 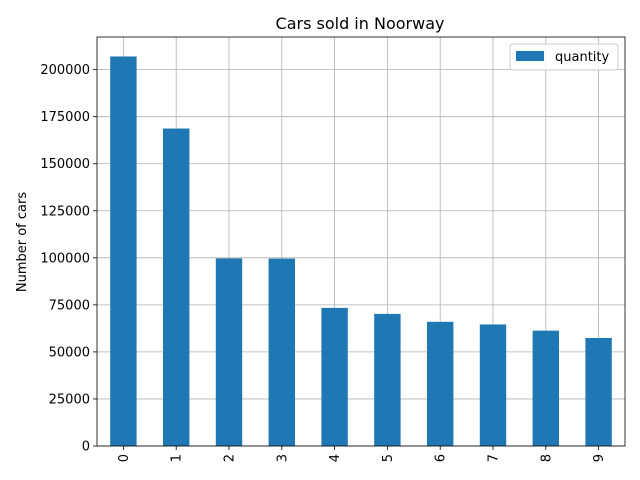 What do you see at coordinates (494, 458) in the screenshot?
I see `x-tick-label: 7` at bounding box center [494, 458].